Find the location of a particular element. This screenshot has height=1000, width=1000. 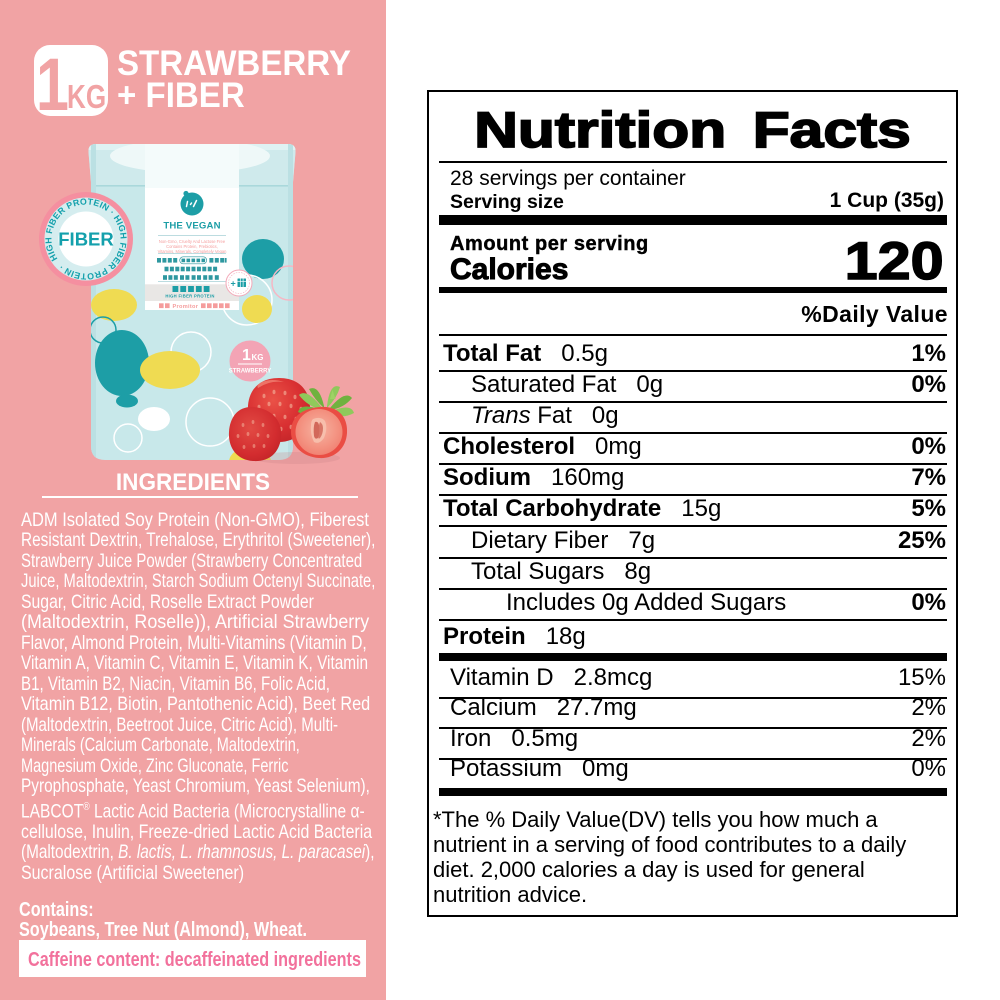

svg-text: Promitor is located at coordinates (186, 307).